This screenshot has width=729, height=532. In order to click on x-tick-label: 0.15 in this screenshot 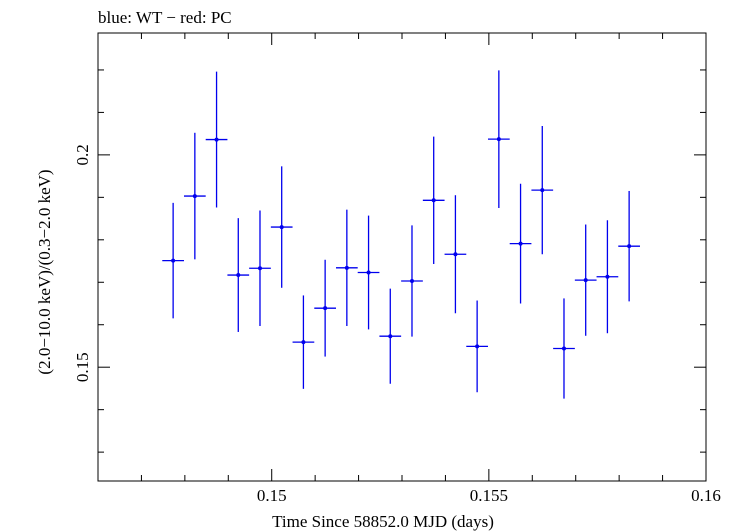, I will do `click(272, 495)`.